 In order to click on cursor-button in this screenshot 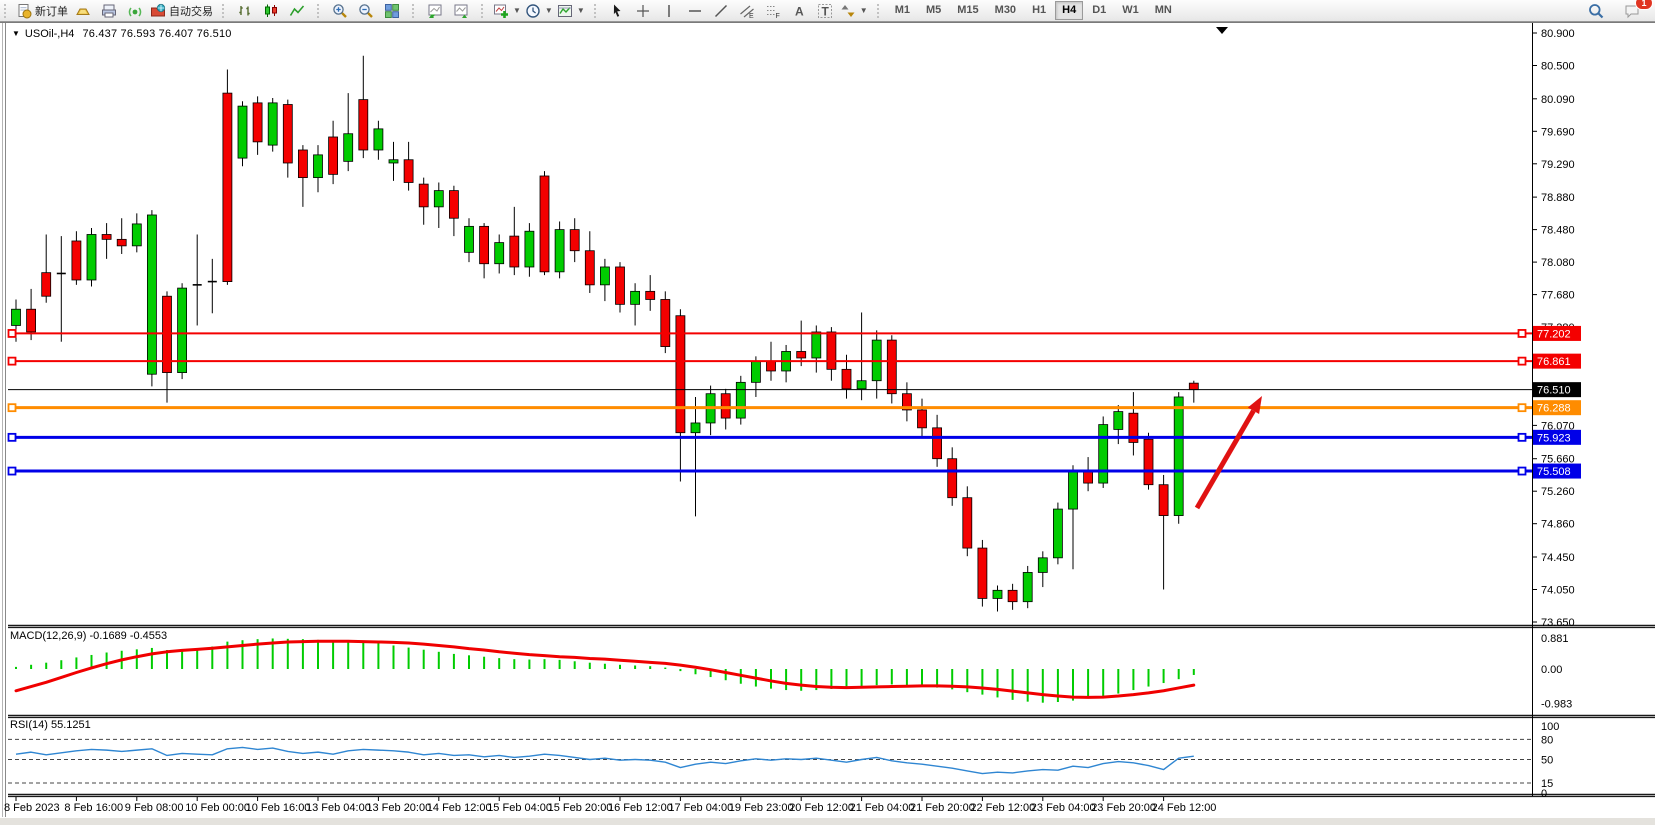, I will do `click(617, 11)`.